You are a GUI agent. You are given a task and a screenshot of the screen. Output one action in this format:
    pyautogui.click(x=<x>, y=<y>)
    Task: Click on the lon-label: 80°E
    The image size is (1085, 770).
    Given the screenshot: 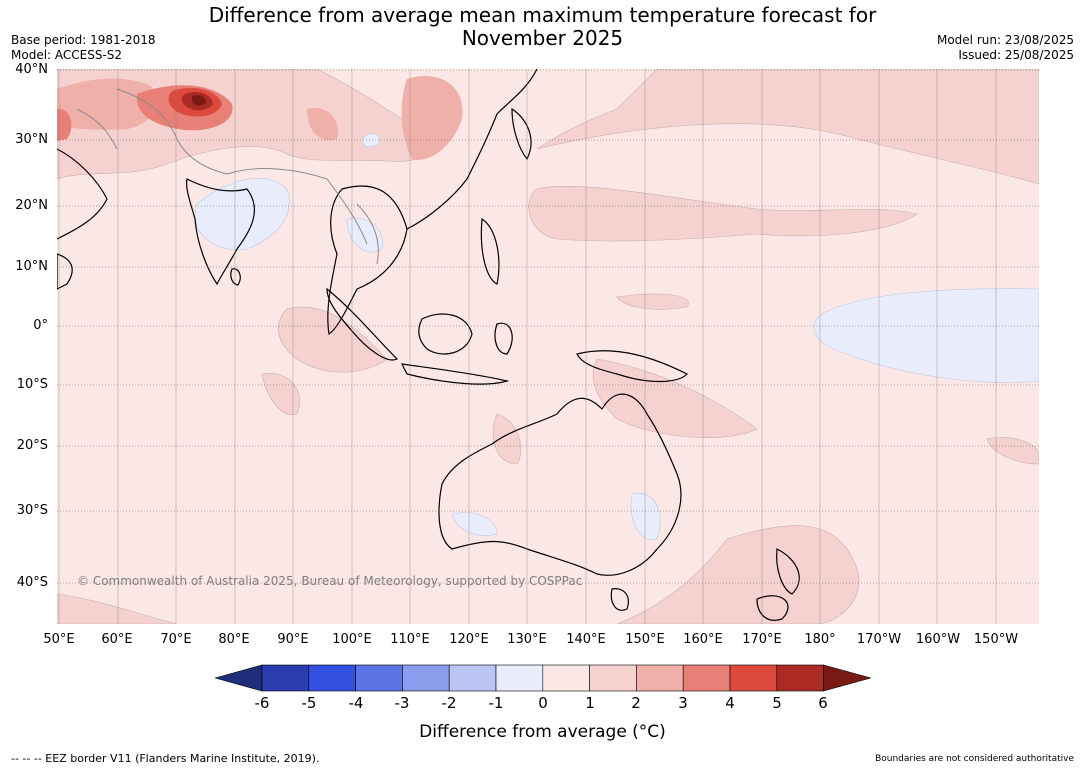 What is the action you would take?
    pyautogui.click(x=234, y=639)
    